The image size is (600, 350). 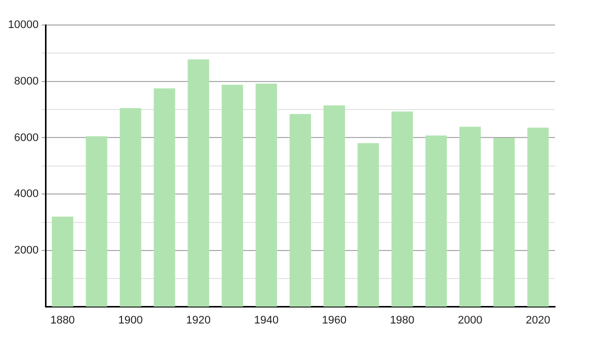 What do you see at coordinates (26, 138) in the screenshot?
I see `y-tick-label: 6000` at bounding box center [26, 138].